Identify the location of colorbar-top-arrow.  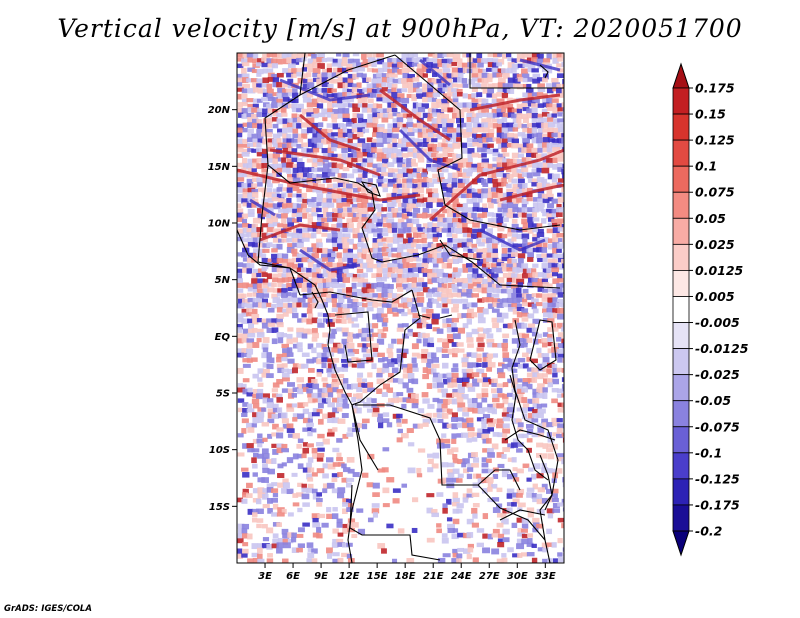
(681, 75).